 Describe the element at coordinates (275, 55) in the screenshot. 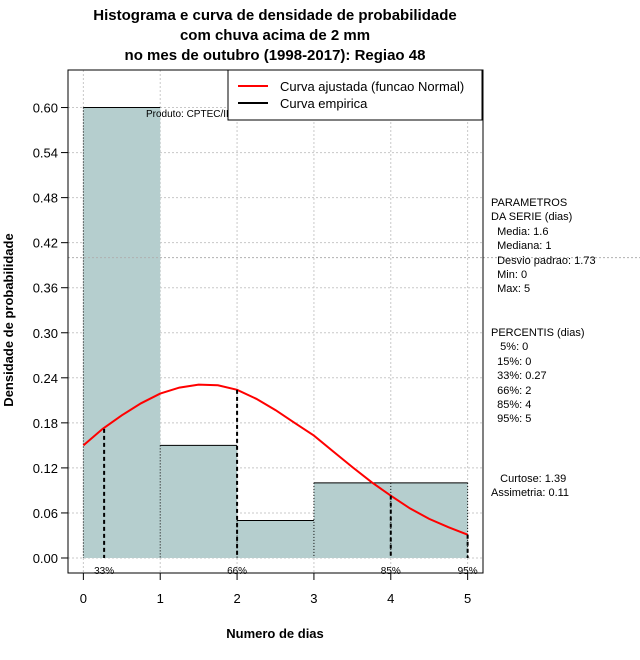

I see `title-line-3: no mes de outubro (1998-2017): Regiao 48` at that location.